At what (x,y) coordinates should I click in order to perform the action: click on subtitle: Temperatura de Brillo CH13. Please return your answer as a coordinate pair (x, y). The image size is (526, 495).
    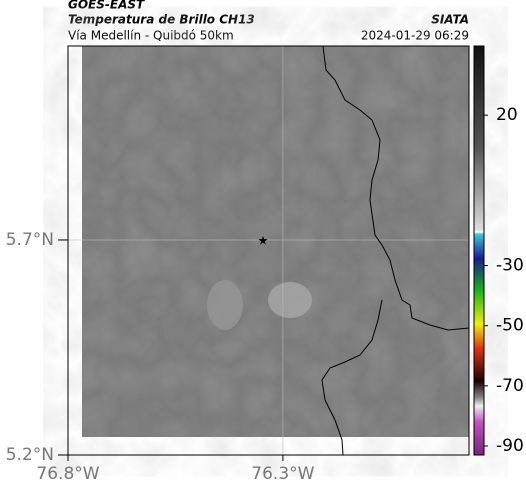
    Looking at the image, I should click on (161, 20).